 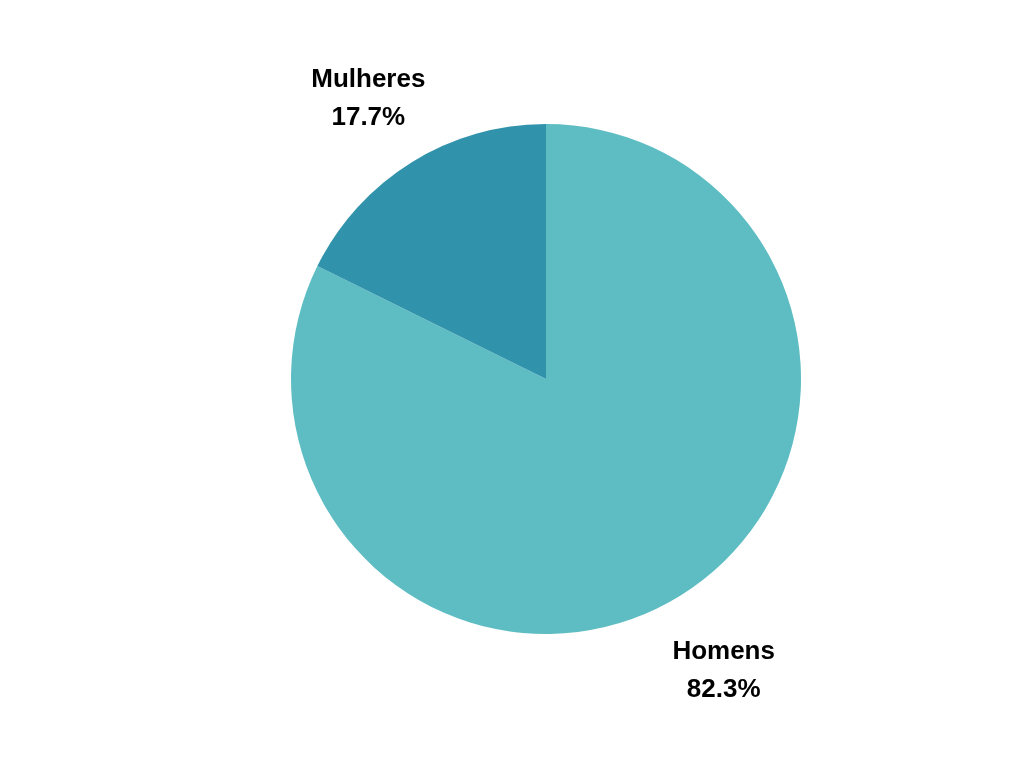 I want to click on slice-label: Homens, so click(x=723, y=649).